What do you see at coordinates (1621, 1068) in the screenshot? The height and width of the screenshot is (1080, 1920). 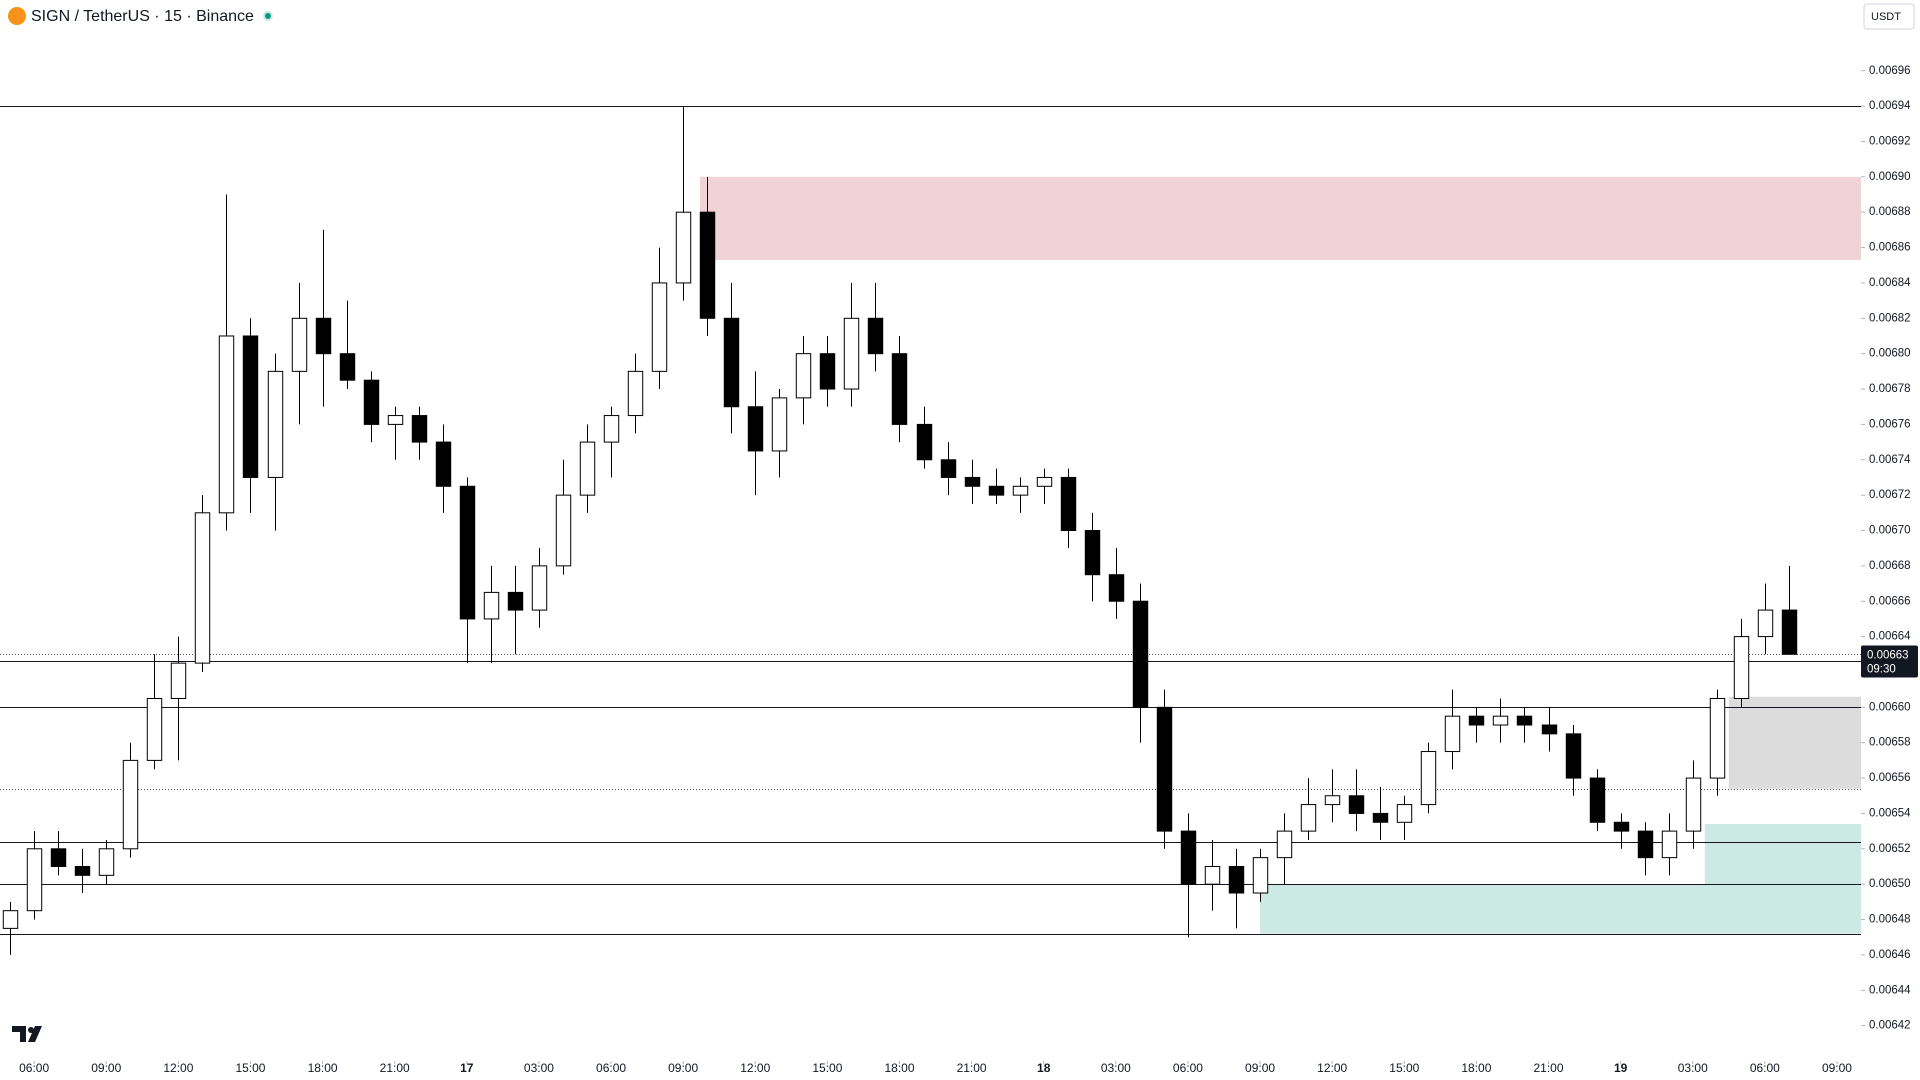 I see `x-tick-label: 19` at bounding box center [1621, 1068].